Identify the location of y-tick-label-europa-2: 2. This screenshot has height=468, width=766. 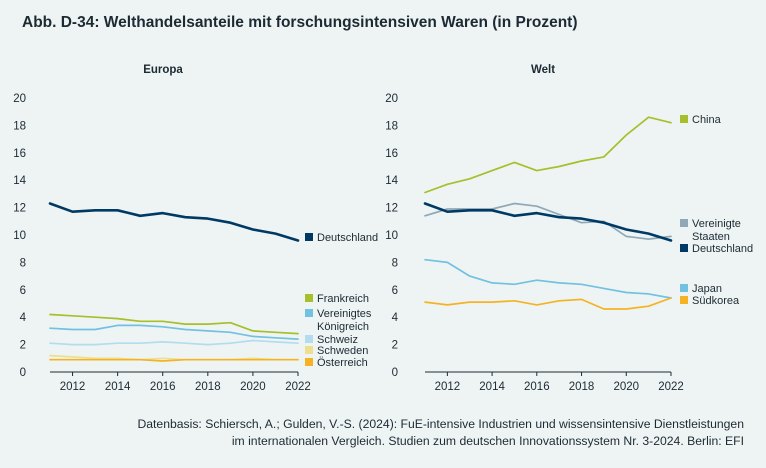
(23, 346).